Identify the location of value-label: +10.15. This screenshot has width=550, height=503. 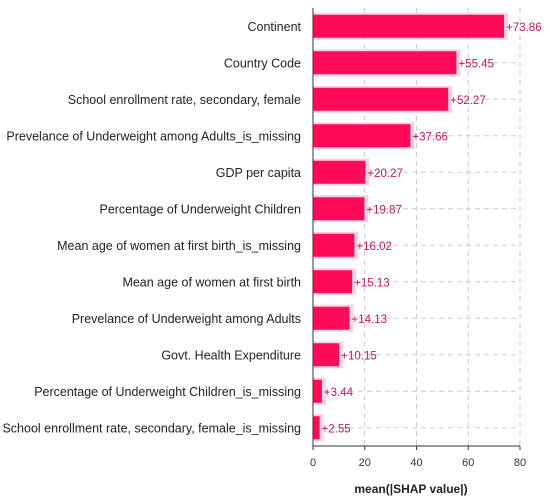
(359, 356).